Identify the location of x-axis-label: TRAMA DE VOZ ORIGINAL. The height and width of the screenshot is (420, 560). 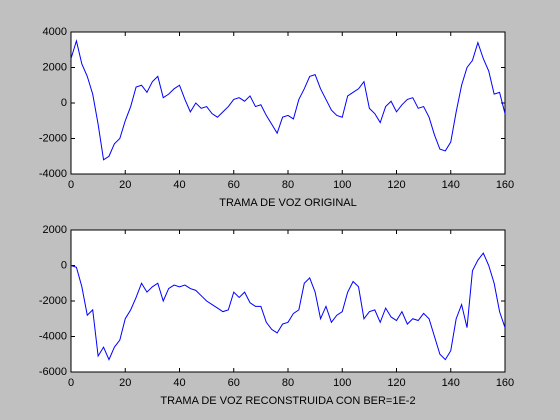
(288, 203).